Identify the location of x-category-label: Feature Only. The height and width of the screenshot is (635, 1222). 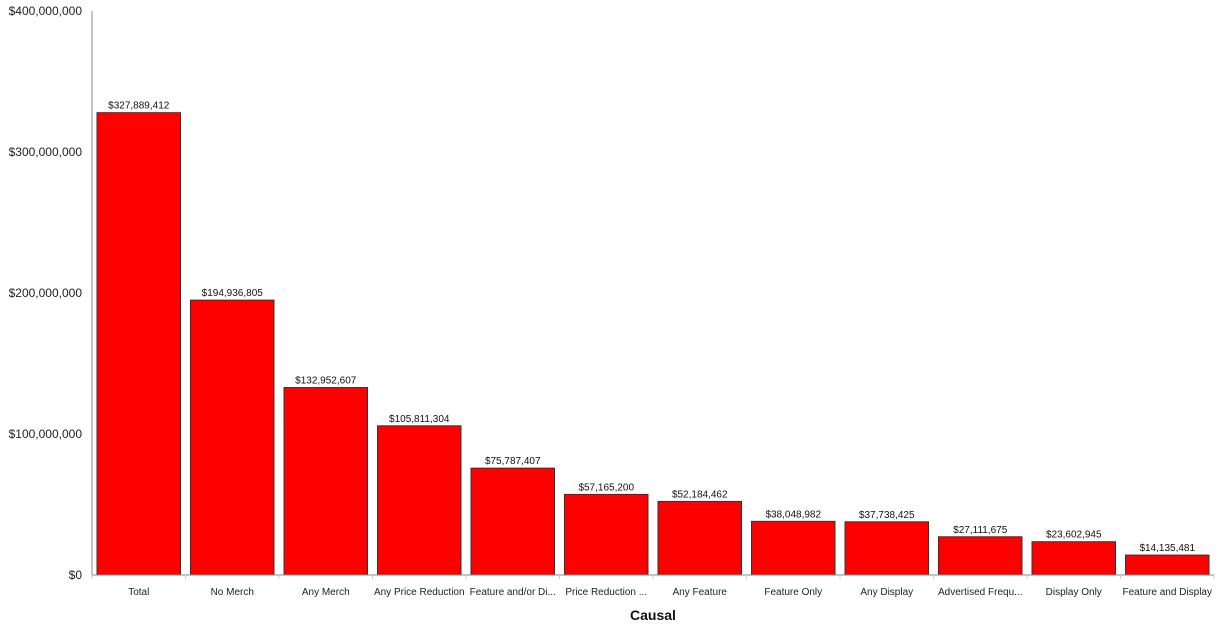
(793, 592).